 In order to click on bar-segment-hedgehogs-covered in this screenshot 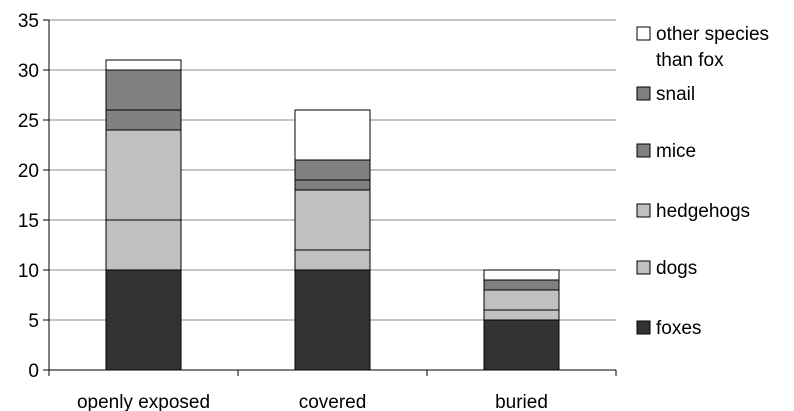, I will do `click(332, 220)`.